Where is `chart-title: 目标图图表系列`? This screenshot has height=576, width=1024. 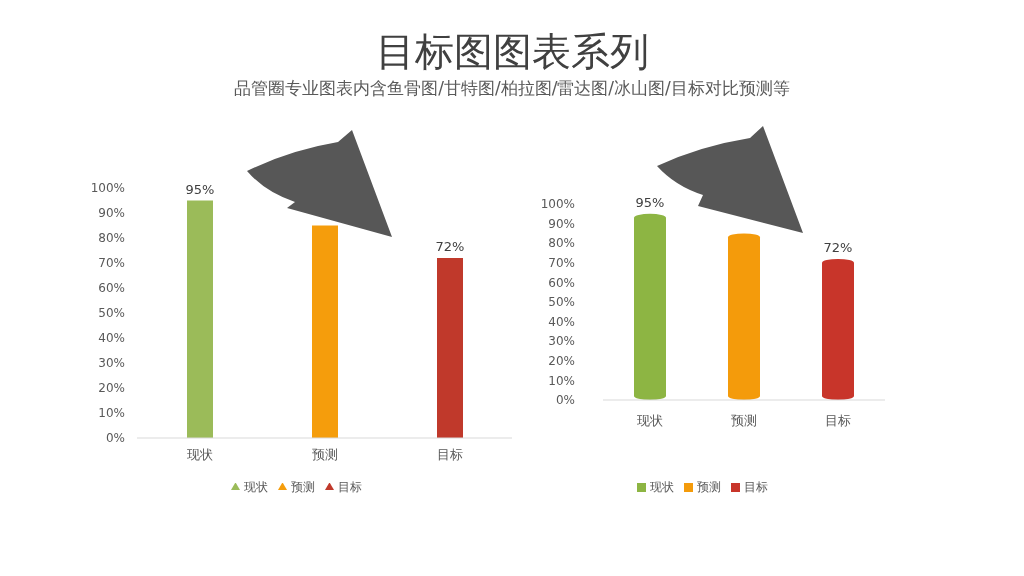 chart-title: 目标图图表系列 is located at coordinates (512, 52).